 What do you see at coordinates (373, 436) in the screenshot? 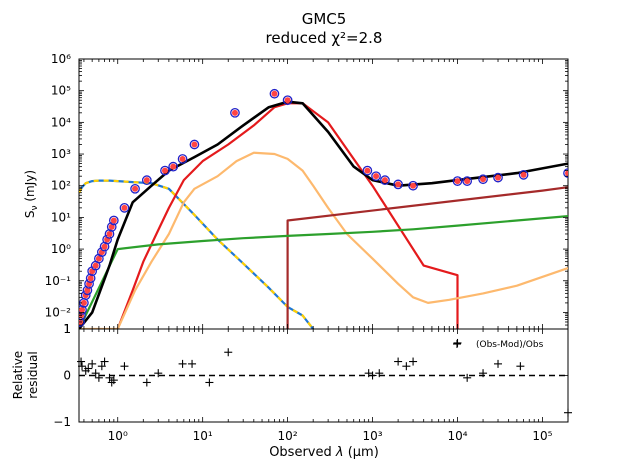
I see `x-tick-label: 10³` at bounding box center [373, 436].